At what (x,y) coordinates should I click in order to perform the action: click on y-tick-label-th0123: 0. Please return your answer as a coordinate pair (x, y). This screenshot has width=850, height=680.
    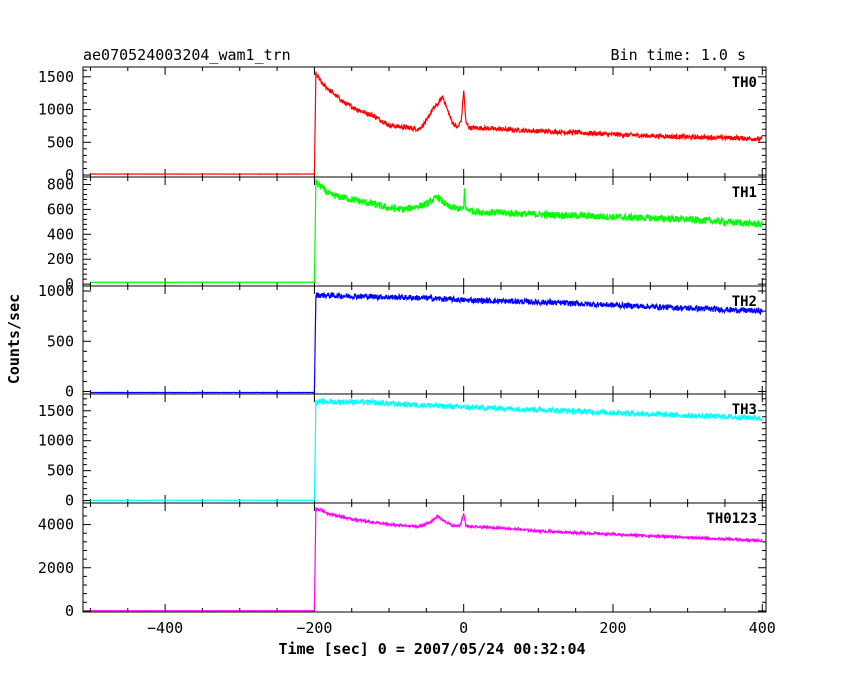
    Looking at the image, I should click on (69, 611).